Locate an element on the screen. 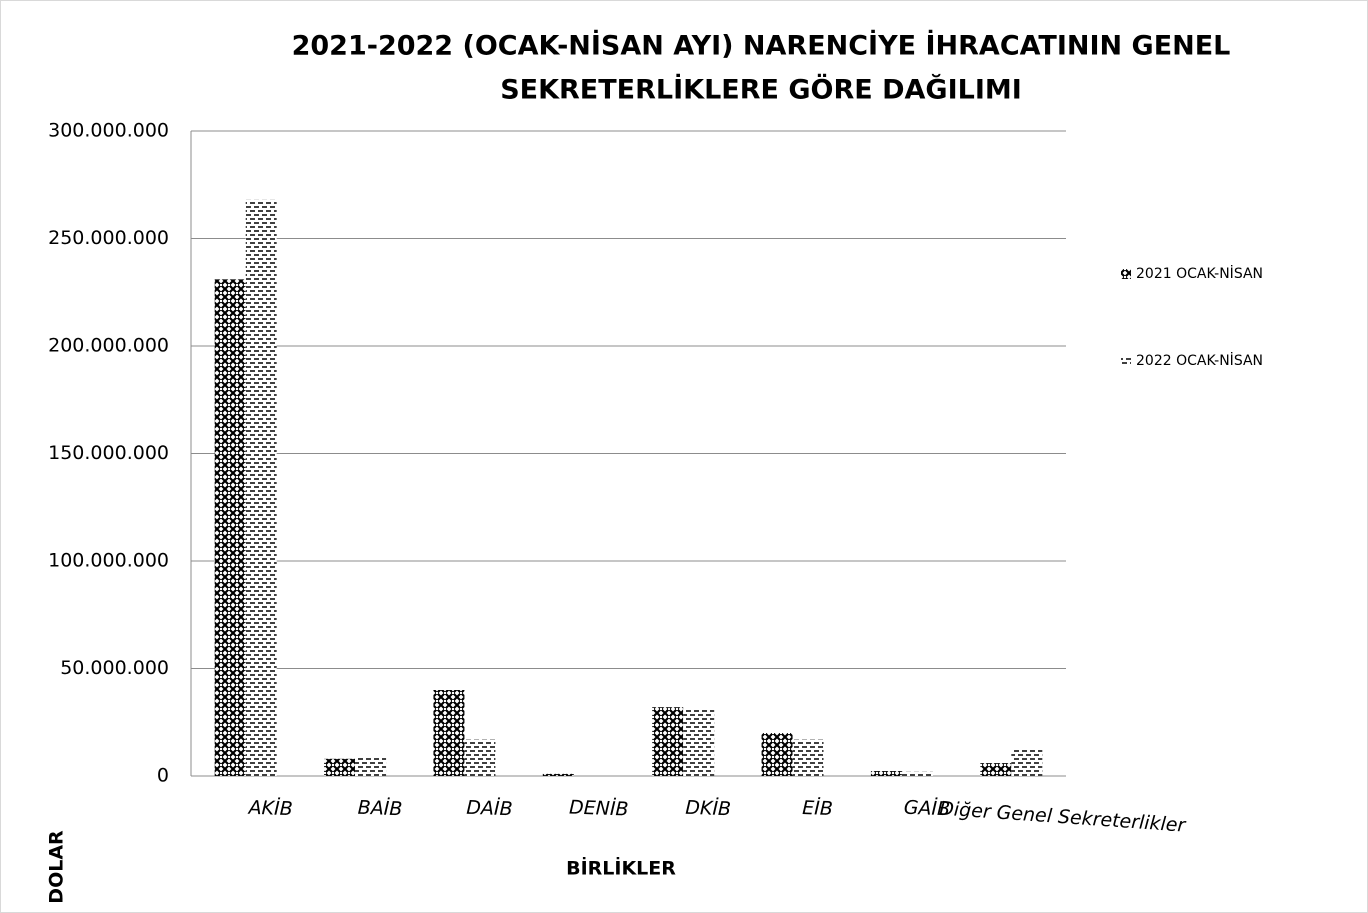 The width and height of the screenshot is (1368, 913). y-tick-label: 150.000.000 is located at coordinates (108, 453).